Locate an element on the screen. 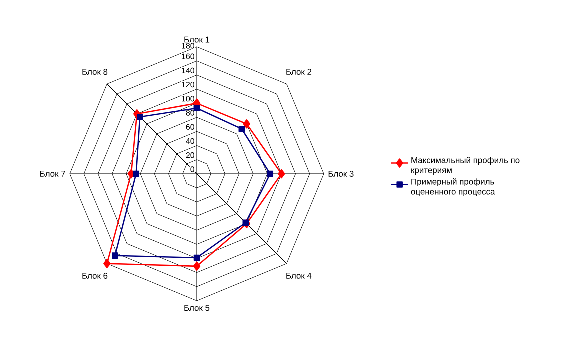 This screenshot has width=576, height=347. spoke-label: Блок 4 is located at coordinates (299, 276).